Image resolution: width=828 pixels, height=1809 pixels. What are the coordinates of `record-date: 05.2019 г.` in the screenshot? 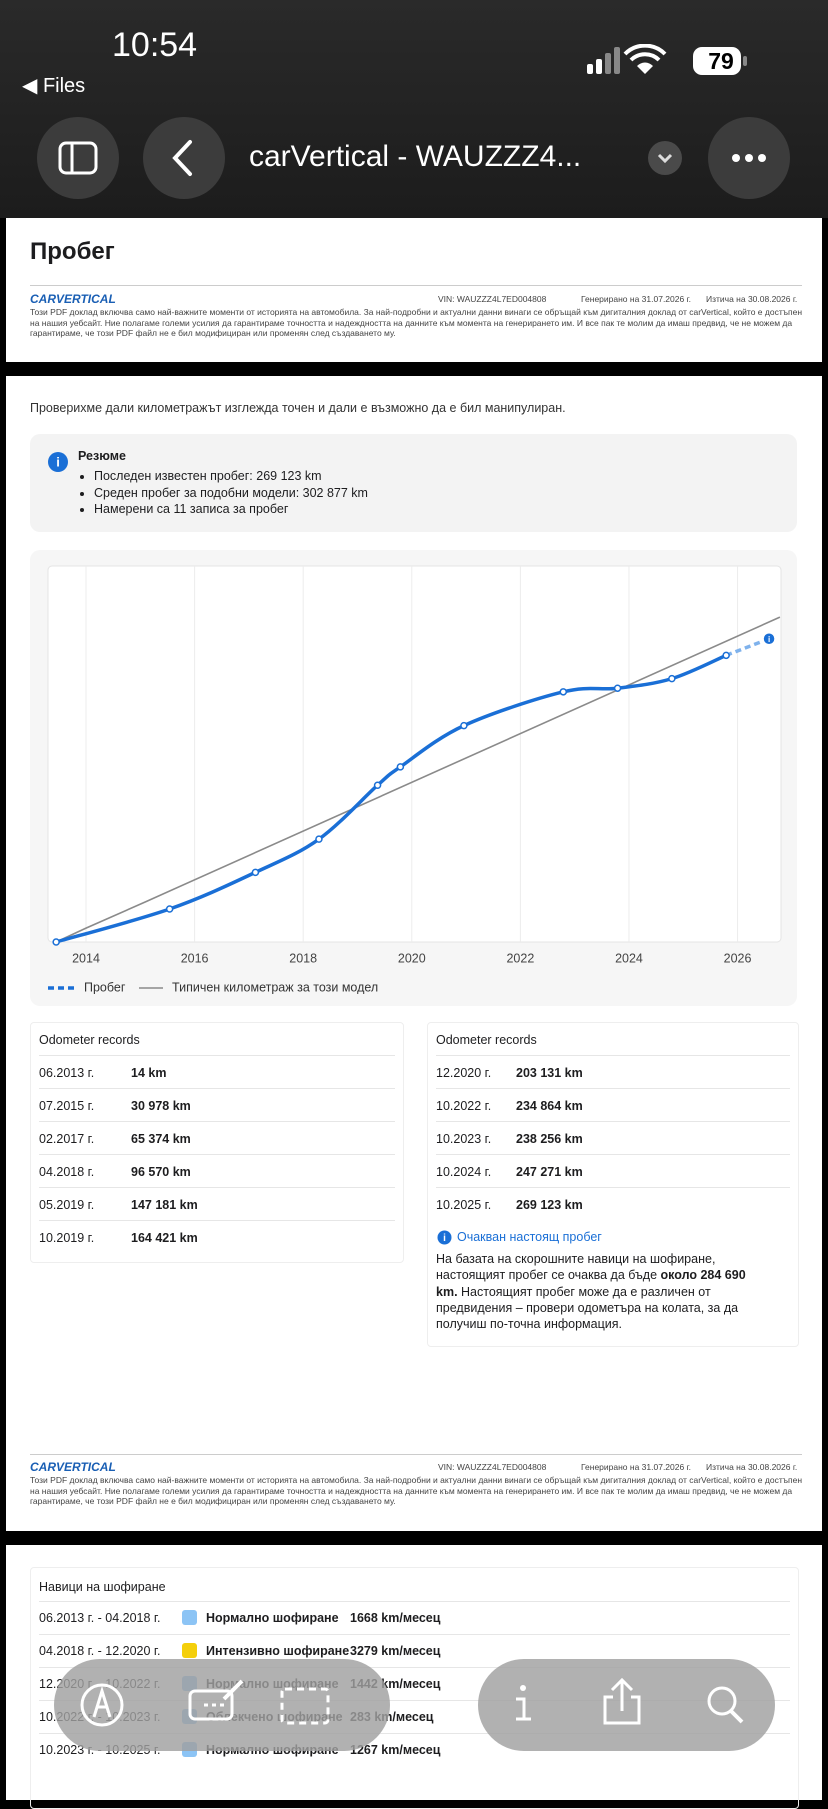 It's located at (67, 1205).